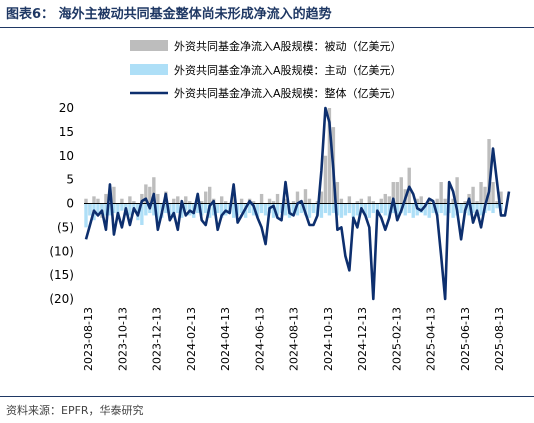 The width and height of the screenshot is (534, 423). What do you see at coordinates (396, 339) in the screenshot?
I see `x-tick-label: 2025-02-13` at bounding box center [396, 339].